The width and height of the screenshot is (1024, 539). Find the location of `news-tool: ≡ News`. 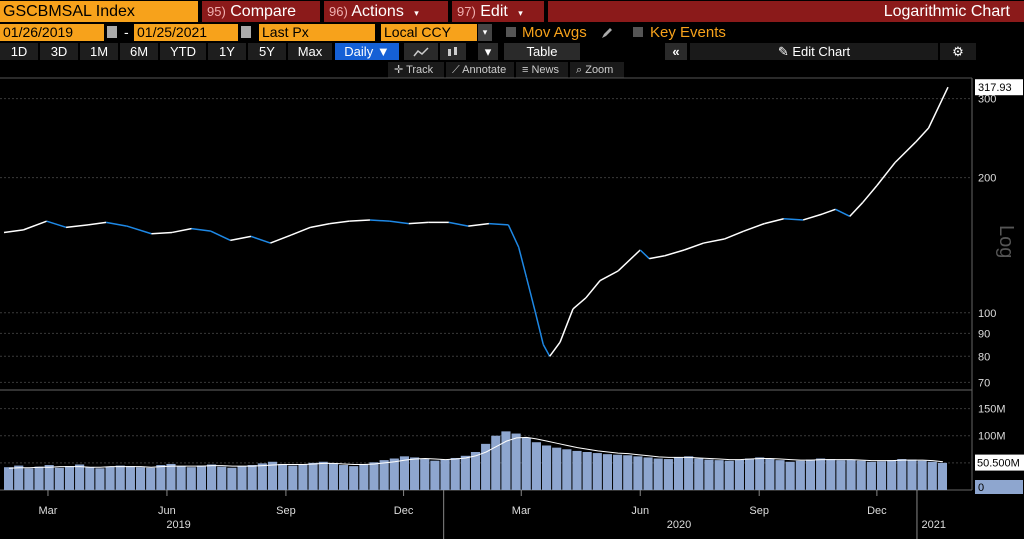

news-tool: ≡ News is located at coordinates (542, 70).